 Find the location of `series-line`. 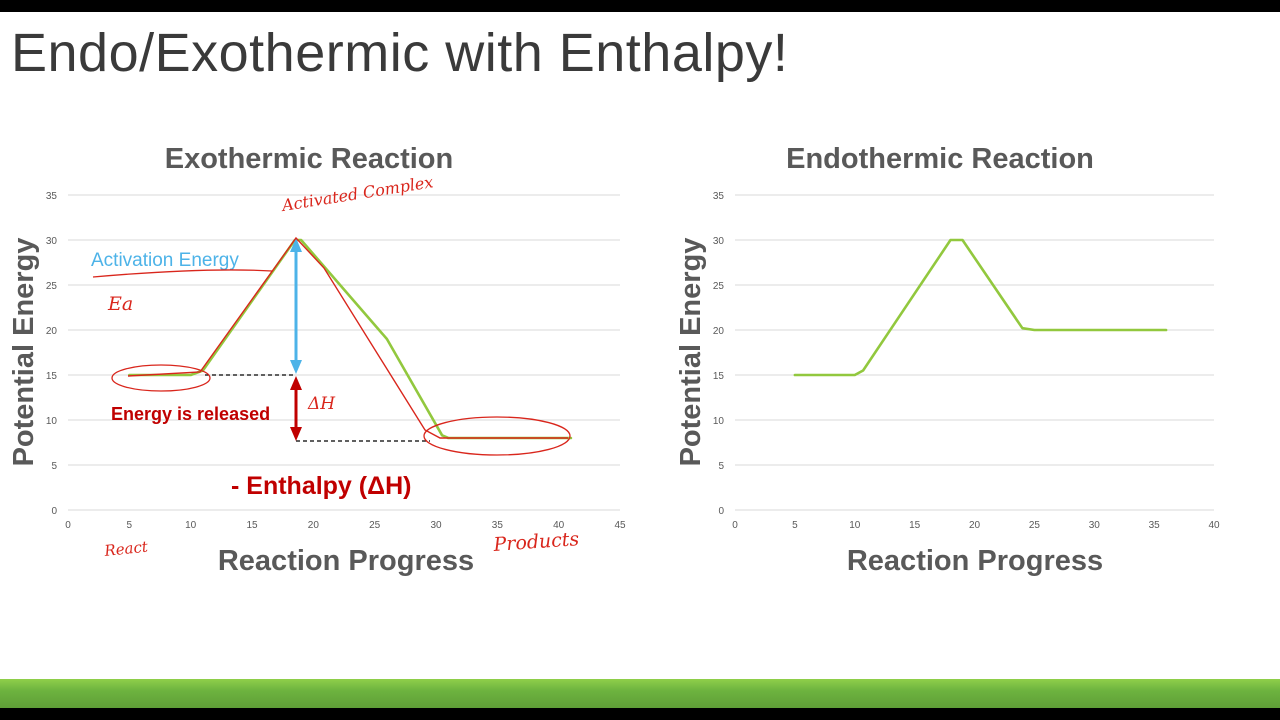

series-line is located at coordinates (980, 307).